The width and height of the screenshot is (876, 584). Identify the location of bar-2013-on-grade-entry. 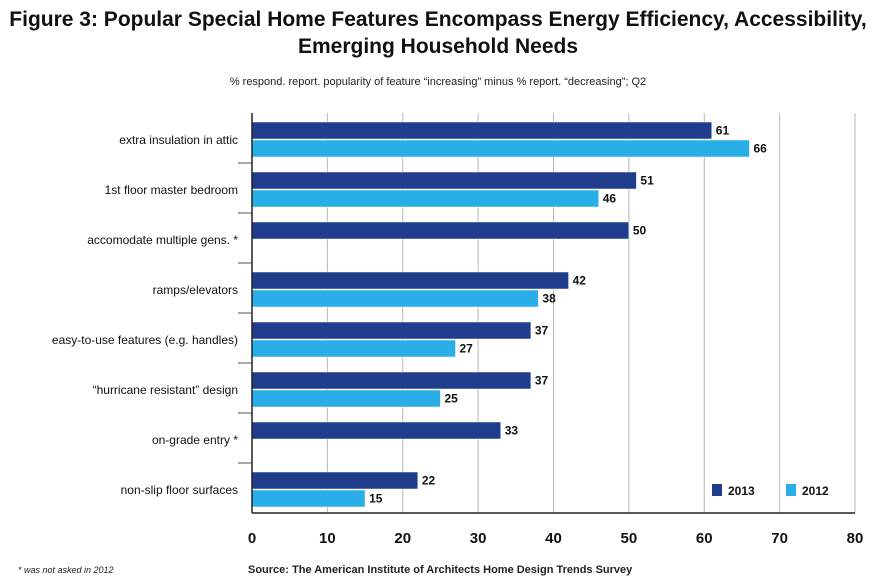
(376, 430).